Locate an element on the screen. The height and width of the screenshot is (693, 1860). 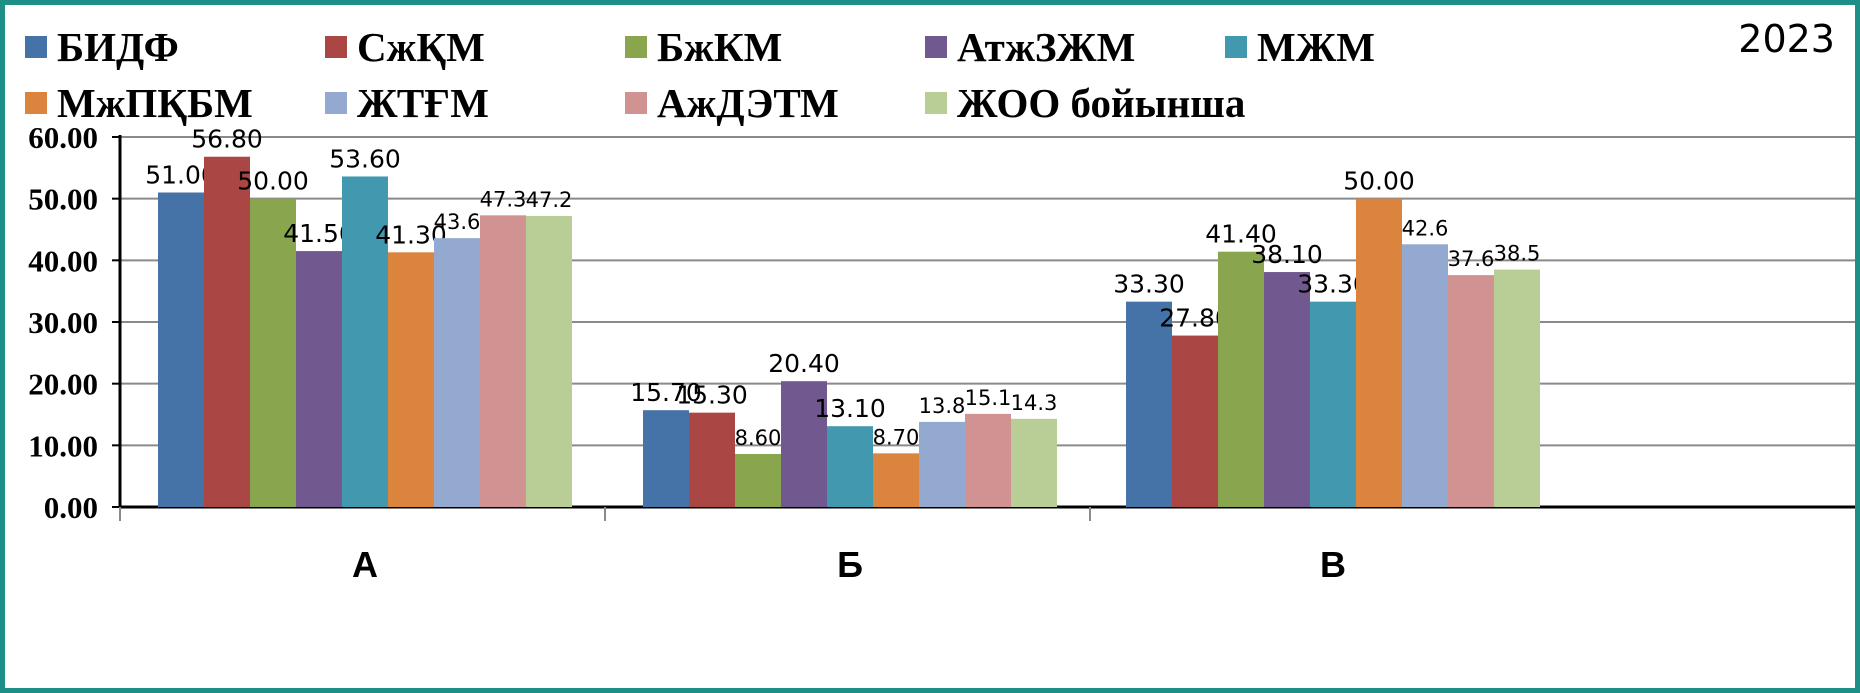
data-label: 56.80 is located at coordinates (227, 139).